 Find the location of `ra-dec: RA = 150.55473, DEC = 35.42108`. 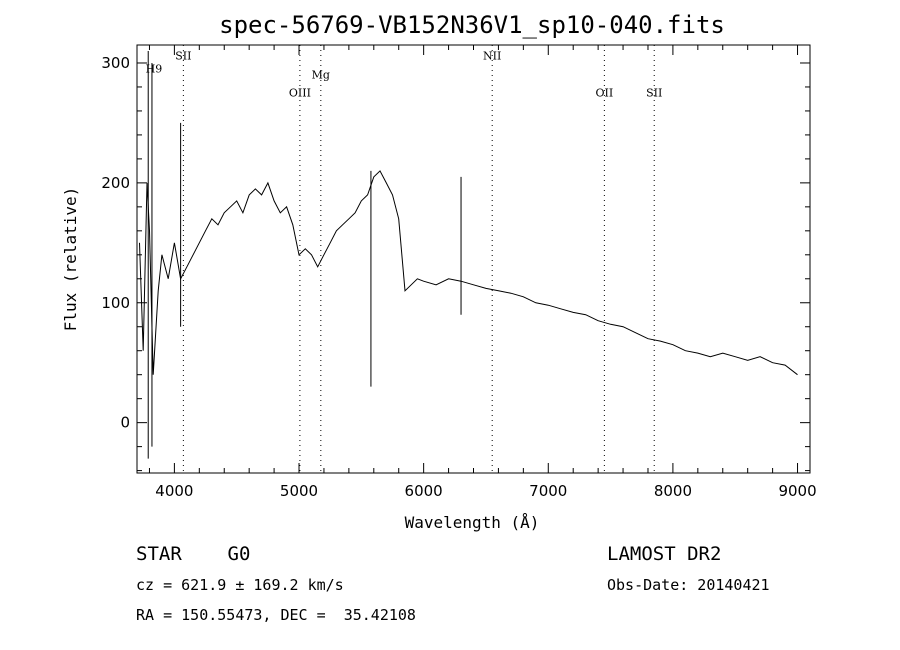

ra-dec: RA = 150.55473, DEC = 35.42108 is located at coordinates (276, 615).